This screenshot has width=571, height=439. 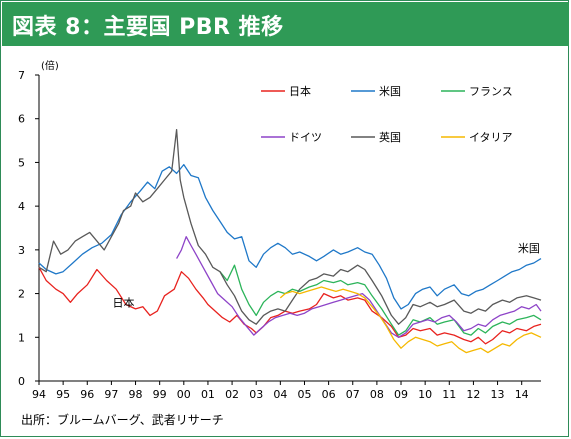 What do you see at coordinates (498, 394) in the screenshot?
I see `x-tick-label: 13` at bounding box center [498, 394].